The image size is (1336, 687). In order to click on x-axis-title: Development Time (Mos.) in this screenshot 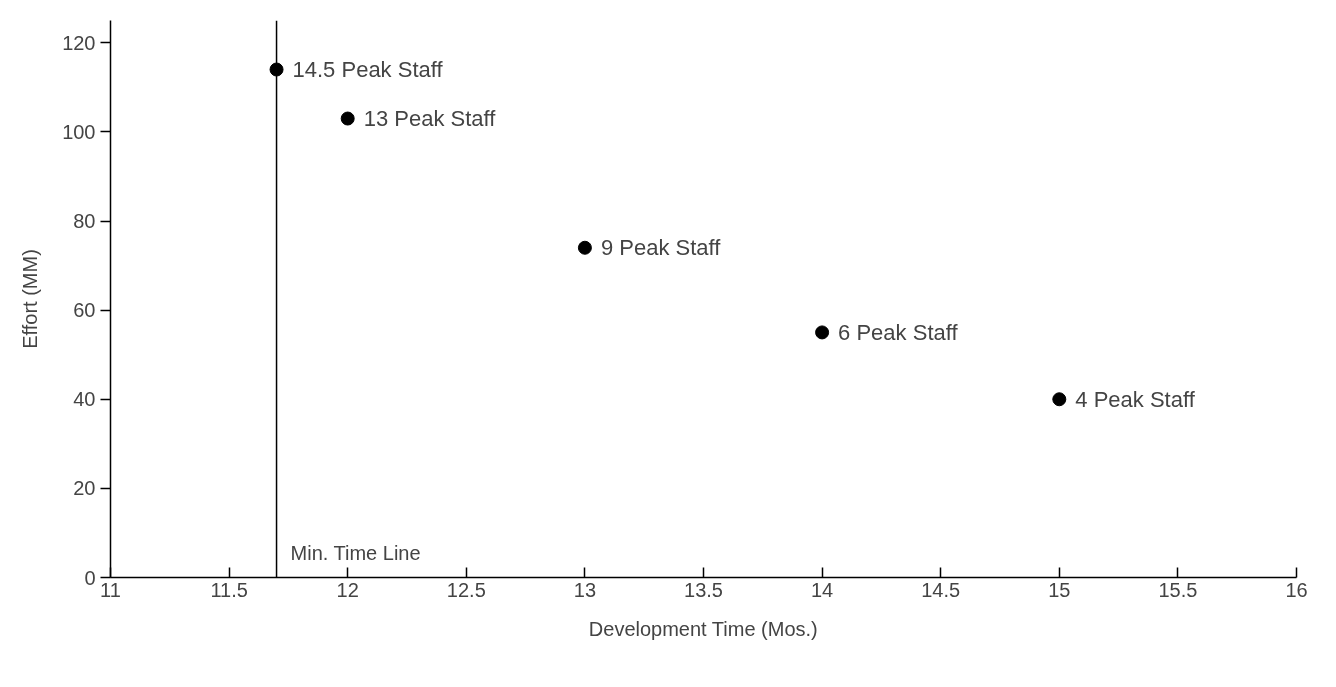, I will do `click(703, 628)`.